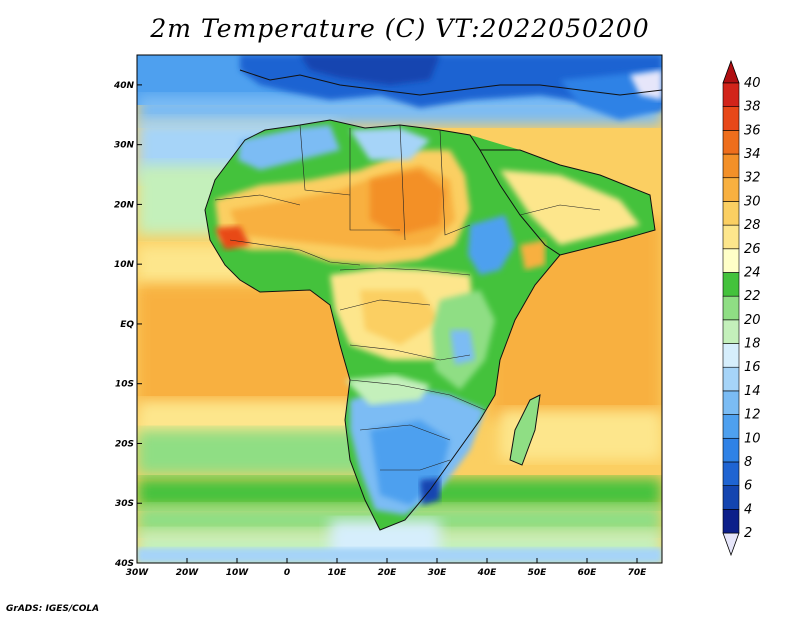  What do you see at coordinates (752, 249) in the screenshot?
I see `colorbar-label: 26` at bounding box center [752, 249].